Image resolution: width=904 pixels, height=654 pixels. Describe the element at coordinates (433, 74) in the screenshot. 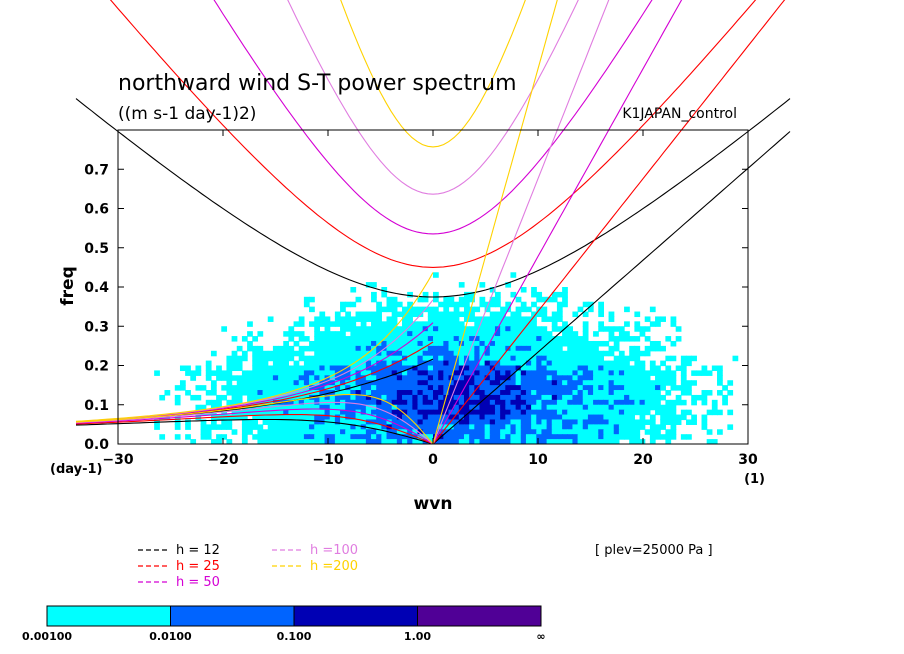

I see `dispersion-curve` at that location.